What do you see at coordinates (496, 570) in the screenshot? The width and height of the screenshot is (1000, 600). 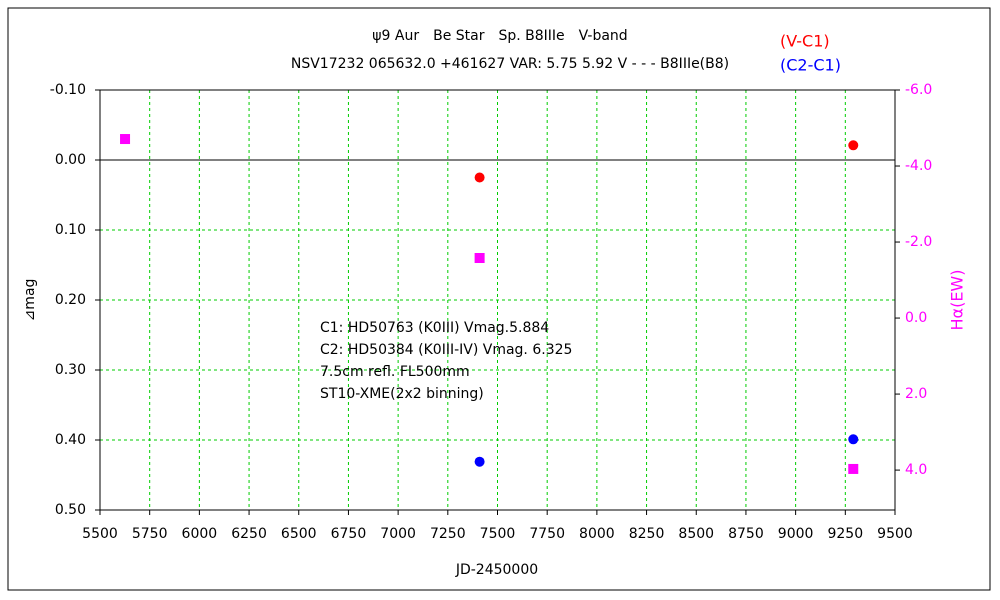 I see `x-axis-label: JD-2450000` at bounding box center [496, 570].